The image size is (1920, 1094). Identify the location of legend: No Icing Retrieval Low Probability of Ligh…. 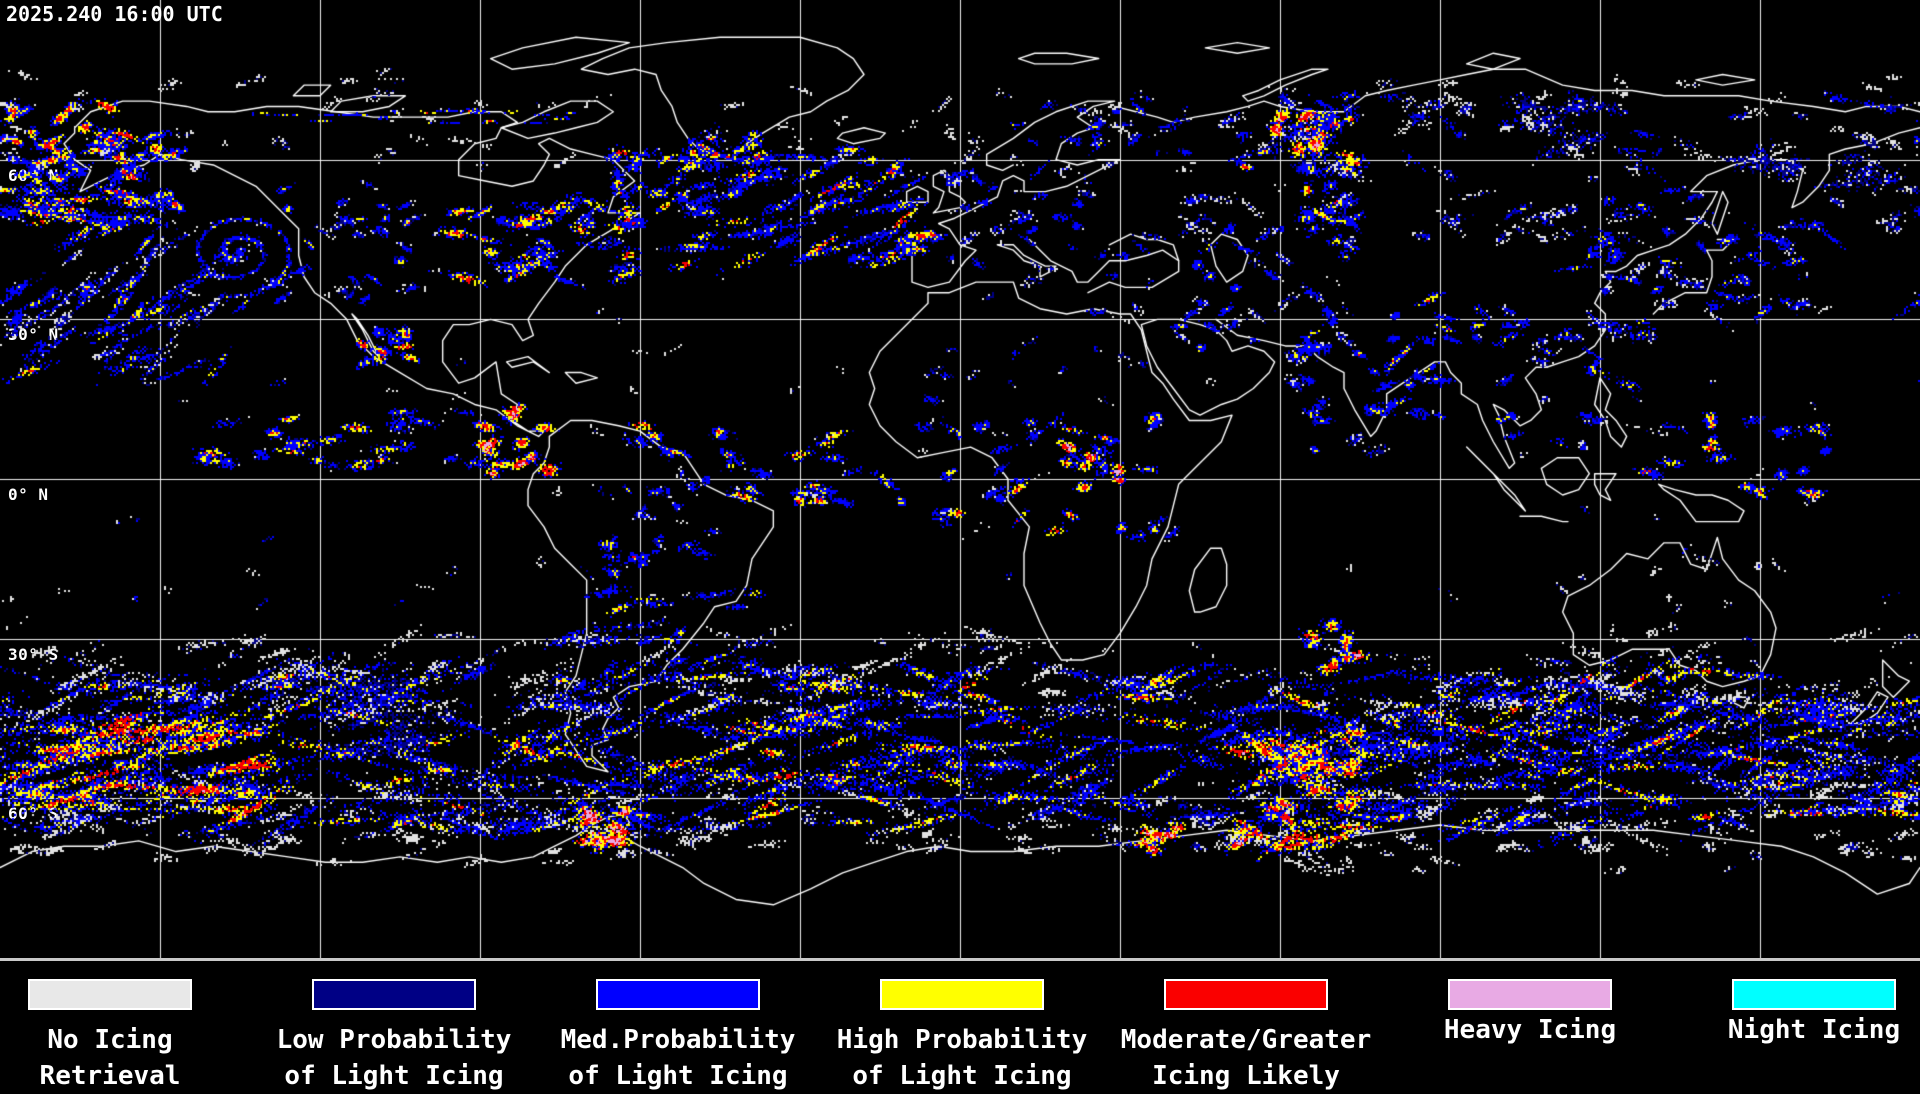
(960, 1024).